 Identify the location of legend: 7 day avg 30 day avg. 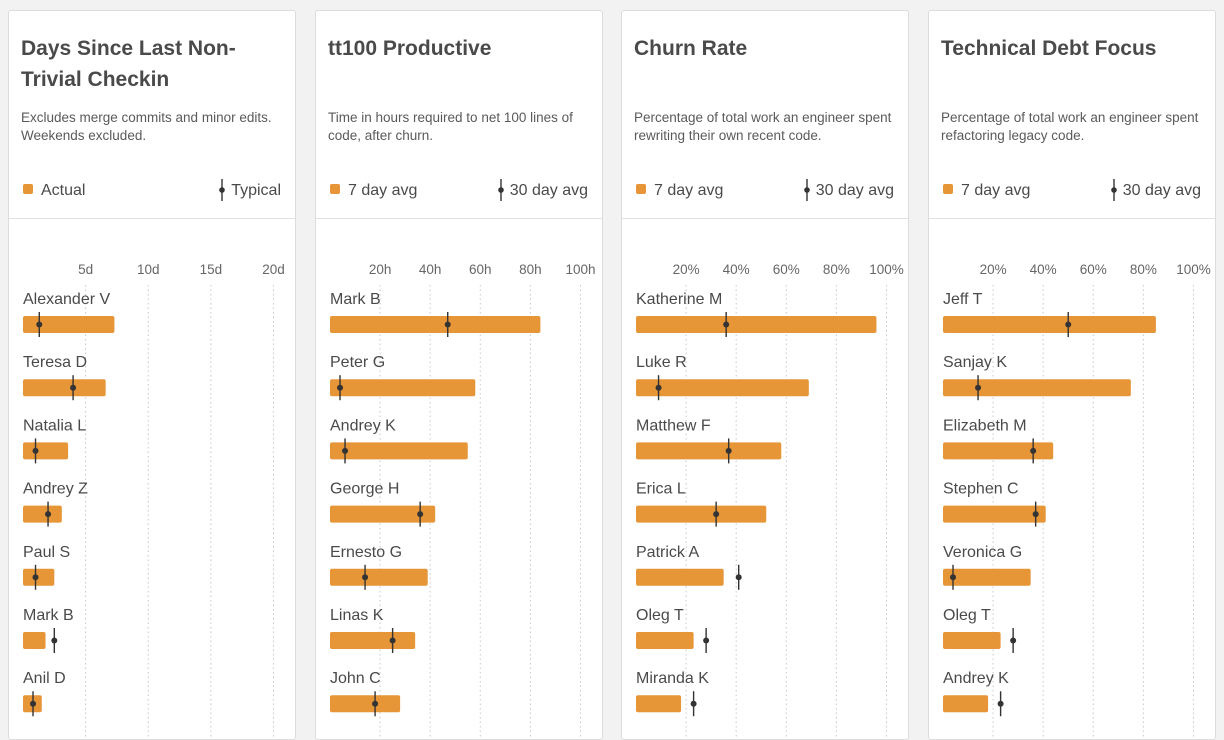
(1072, 191).